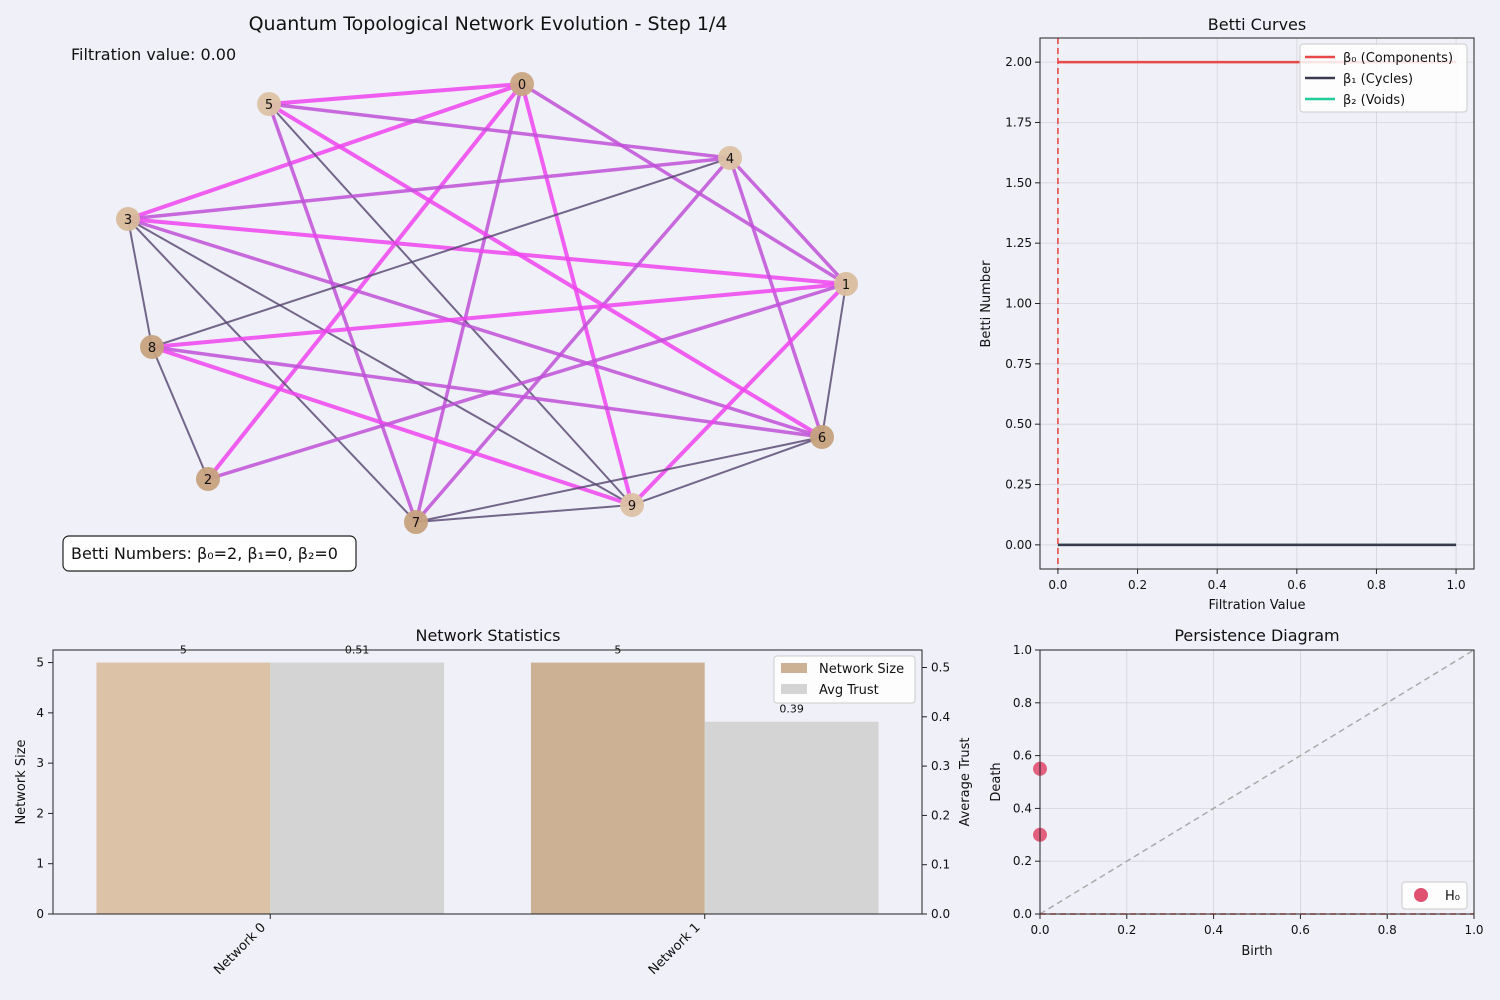 The image size is (1500, 1000). I want to click on persistence-title: Persistence Diagram, so click(1256, 635).